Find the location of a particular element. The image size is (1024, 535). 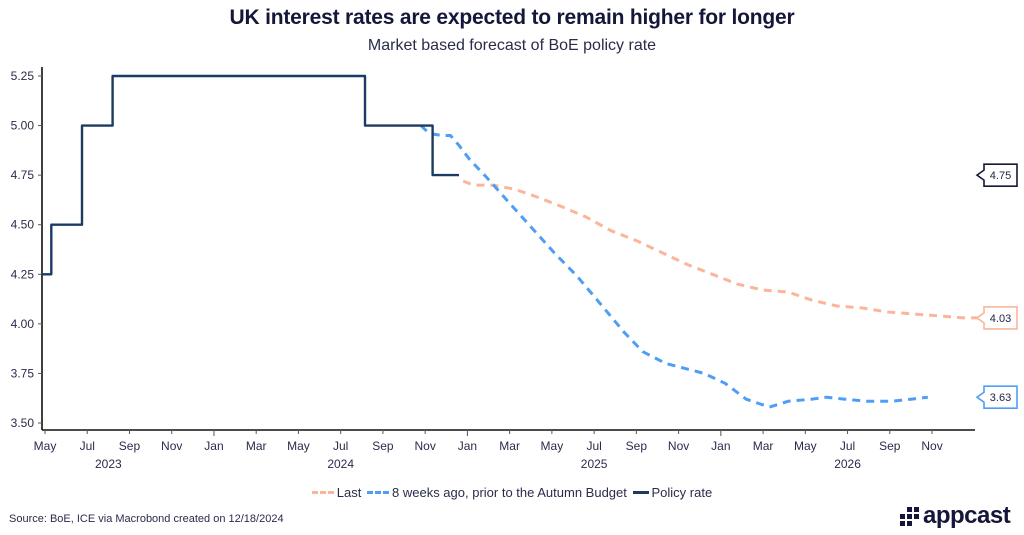

legend-item-last: Last is located at coordinates (336, 492).